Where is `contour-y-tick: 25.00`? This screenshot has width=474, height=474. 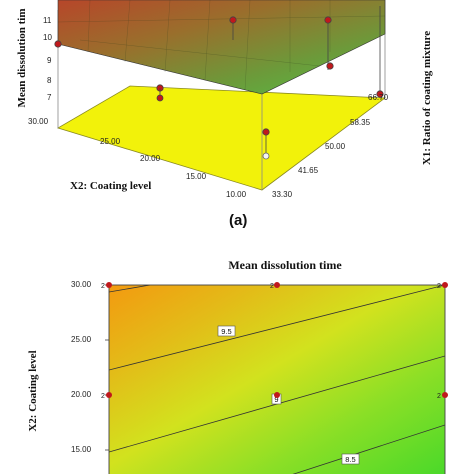
contour-y-tick: 25.00 is located at coordinates (81, 339).